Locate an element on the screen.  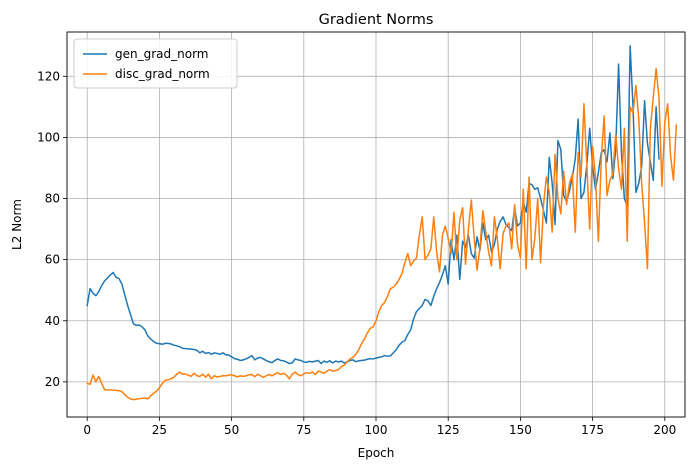
y-tick-label: 20 is located at coordinates (52, 382).